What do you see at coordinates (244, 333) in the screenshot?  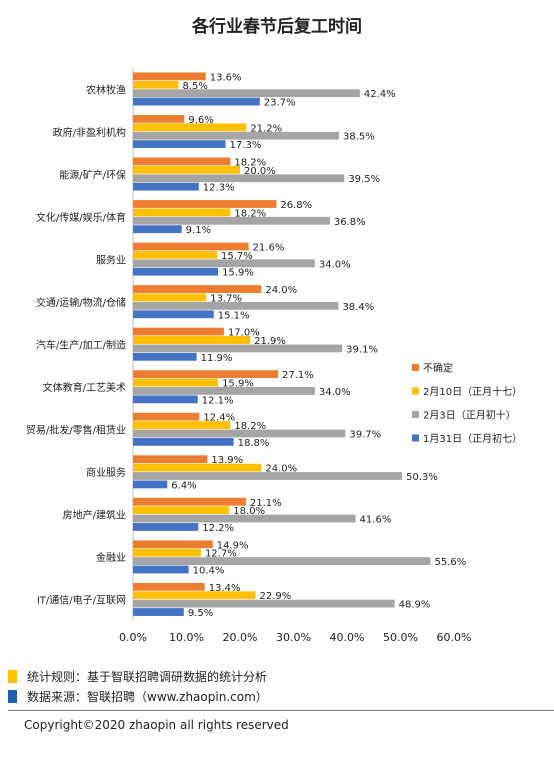 I see `data-label: 17.0%` at bounding box center [244, 333].